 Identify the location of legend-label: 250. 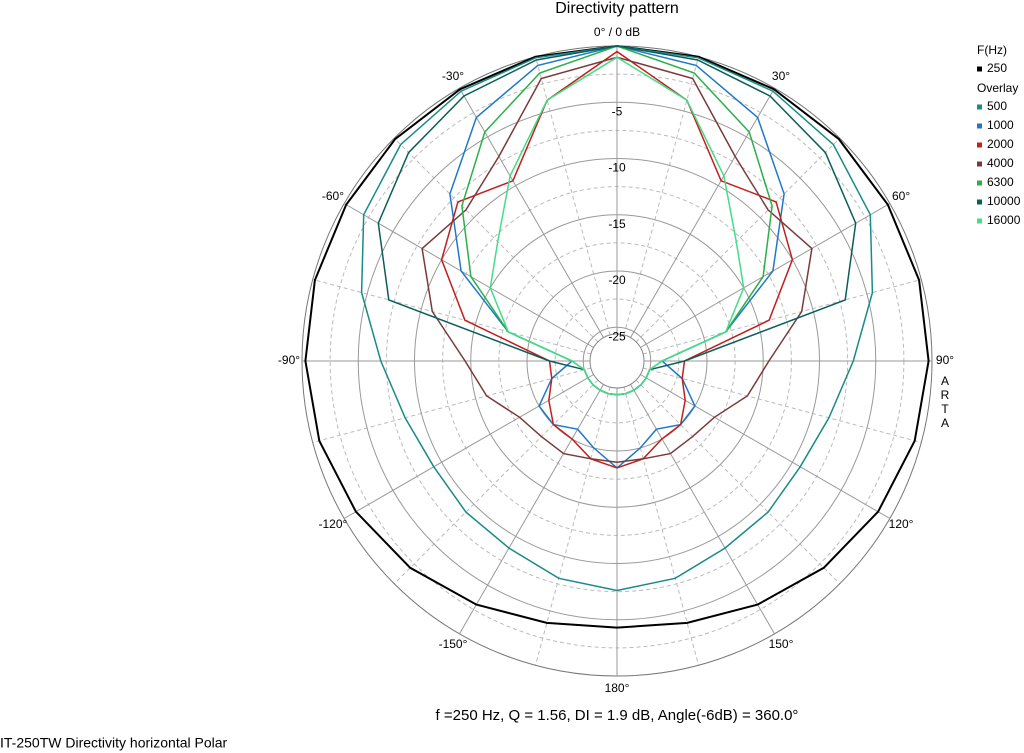
(997, 68).